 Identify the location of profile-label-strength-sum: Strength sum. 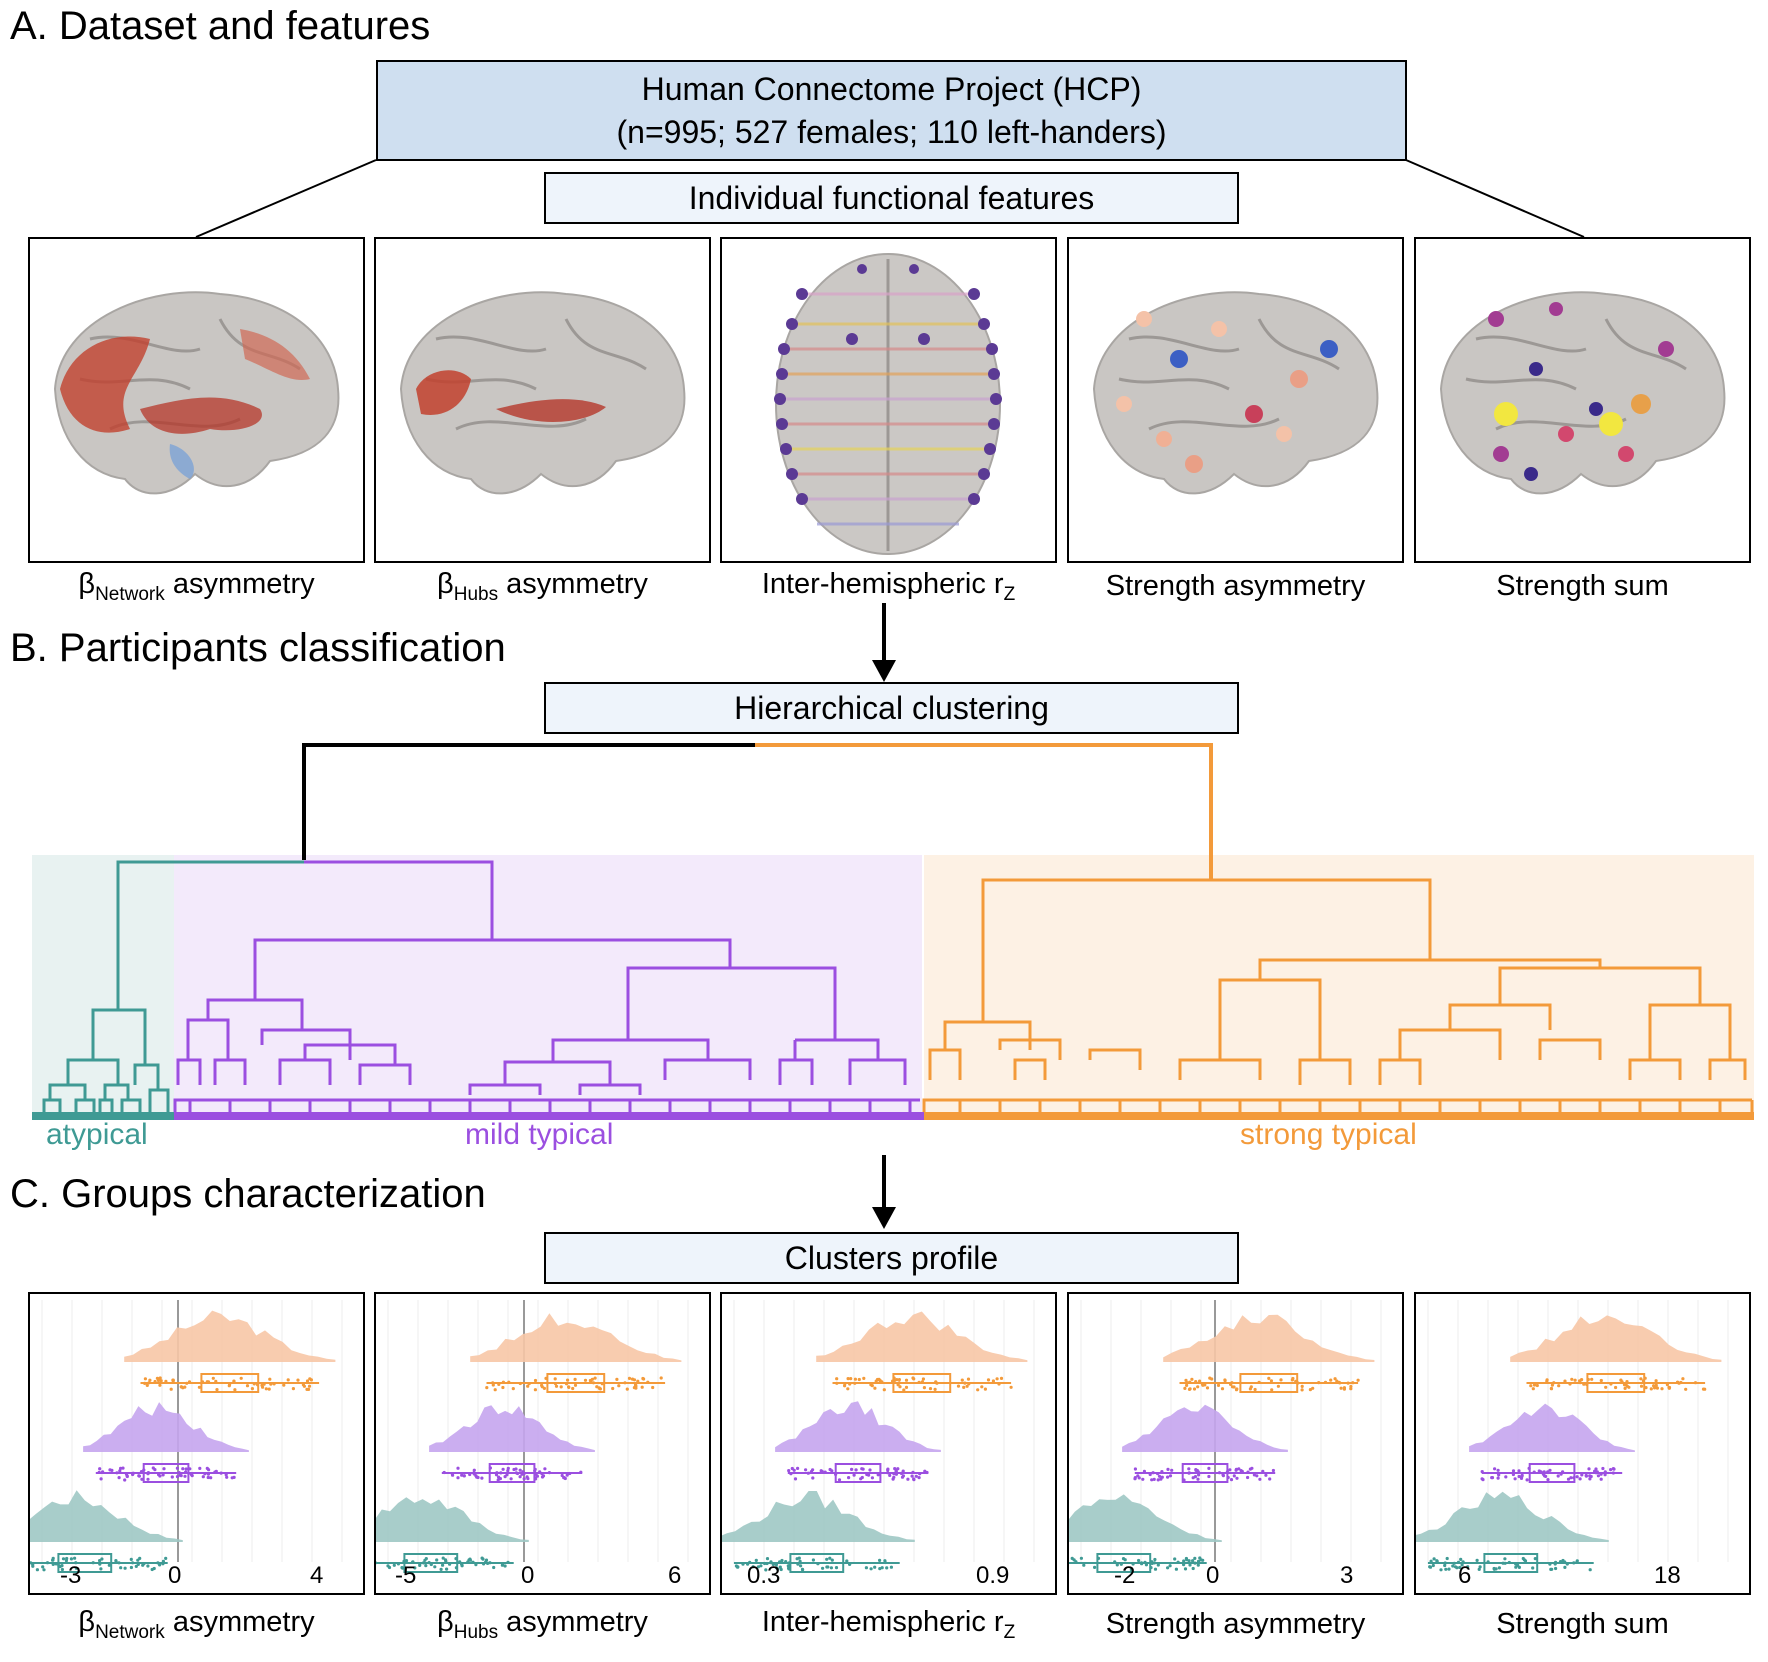
(1582, 1624).